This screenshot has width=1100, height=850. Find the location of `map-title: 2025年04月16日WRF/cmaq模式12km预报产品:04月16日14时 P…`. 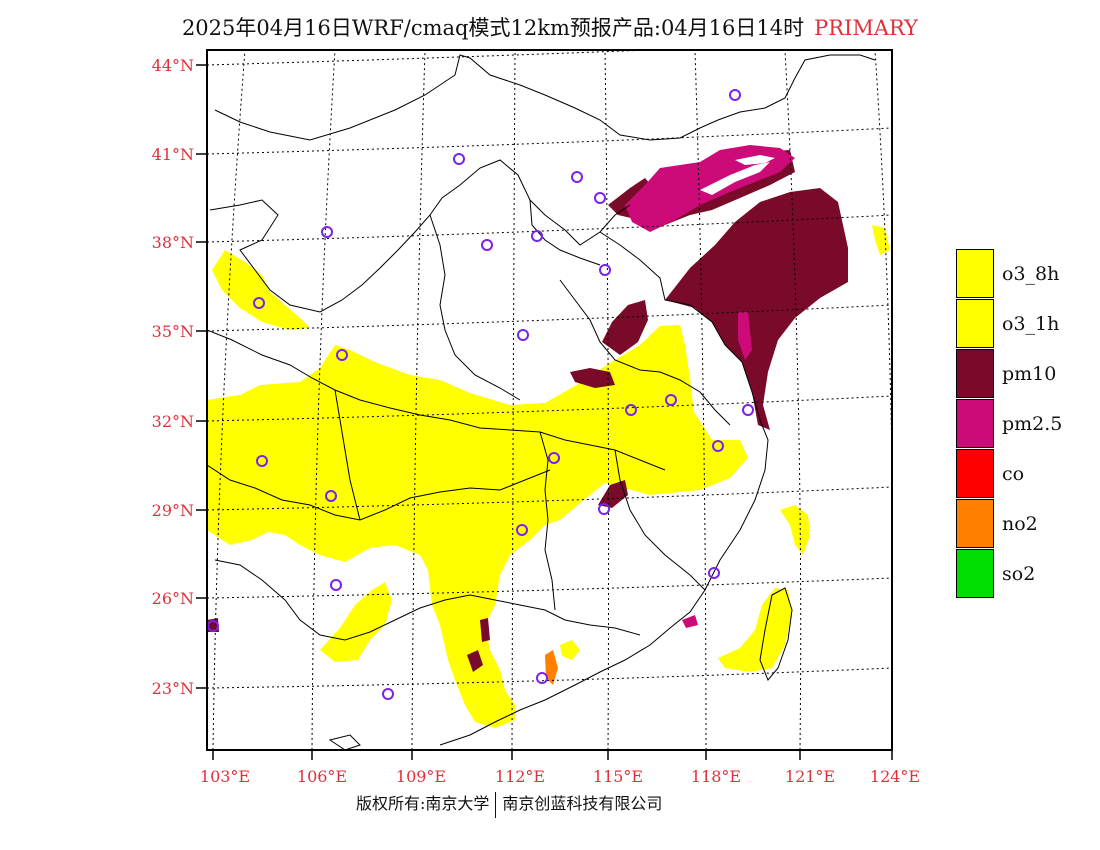

map-title: 2025年04月16日WRF/cmaq模式12km预报产品:04月16日14时 P… is located at coordinates (550, 27).